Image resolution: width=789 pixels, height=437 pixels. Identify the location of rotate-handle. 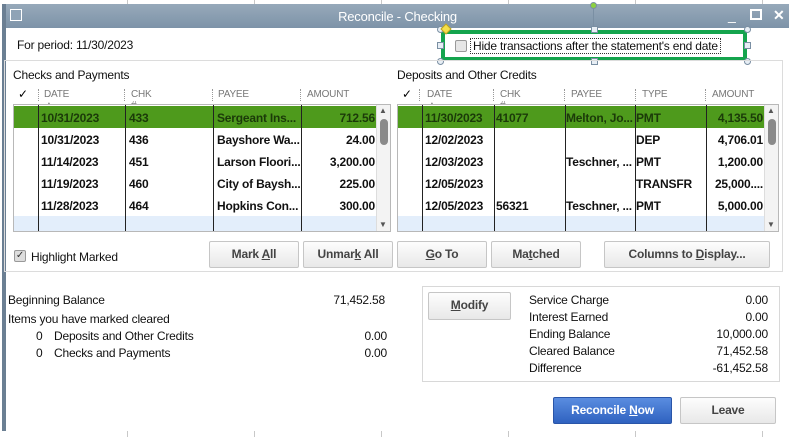
(593, 5).